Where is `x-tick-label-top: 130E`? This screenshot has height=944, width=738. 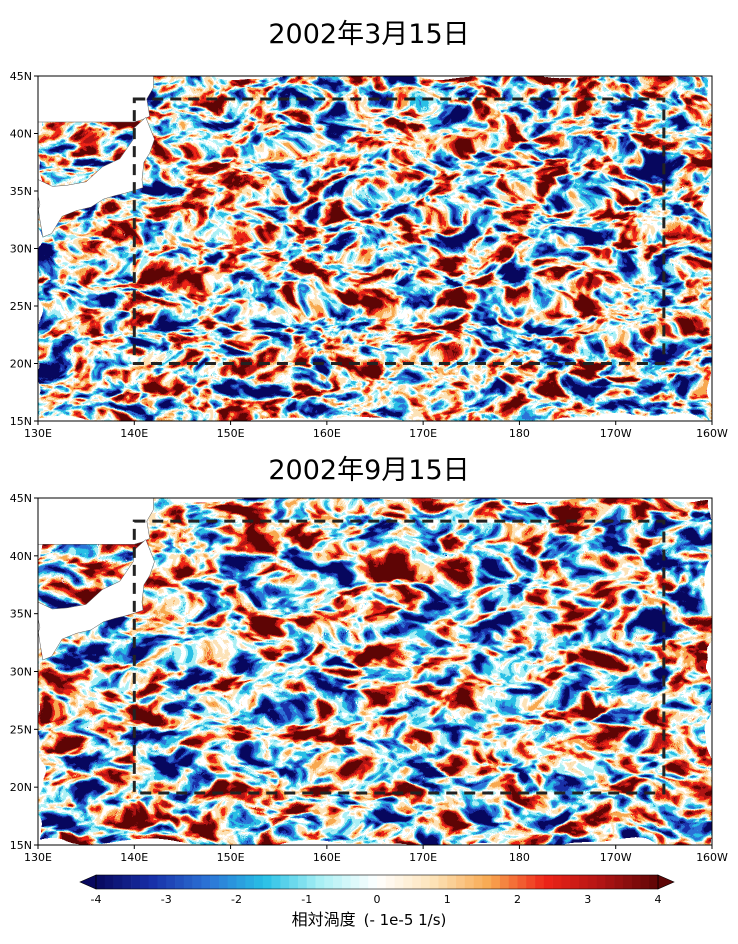
x-tick-label-top: 130E is located at coordinates (38, 433).